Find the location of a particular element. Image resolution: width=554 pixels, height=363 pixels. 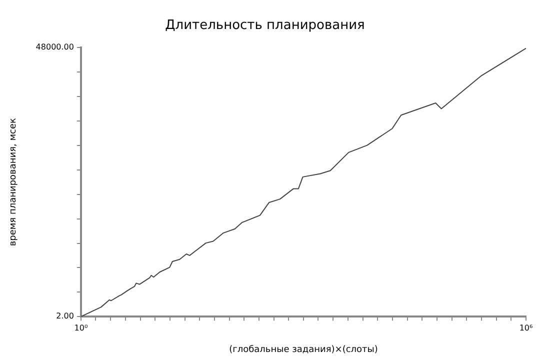

y-axis-title: время планирования, мсек is located at coordinates (13, 181).